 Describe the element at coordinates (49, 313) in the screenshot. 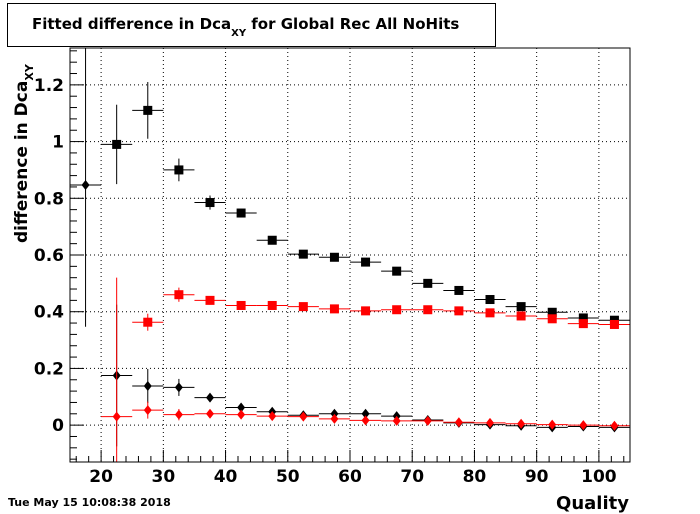

I see `y-tick-label: 0.4` at that location.